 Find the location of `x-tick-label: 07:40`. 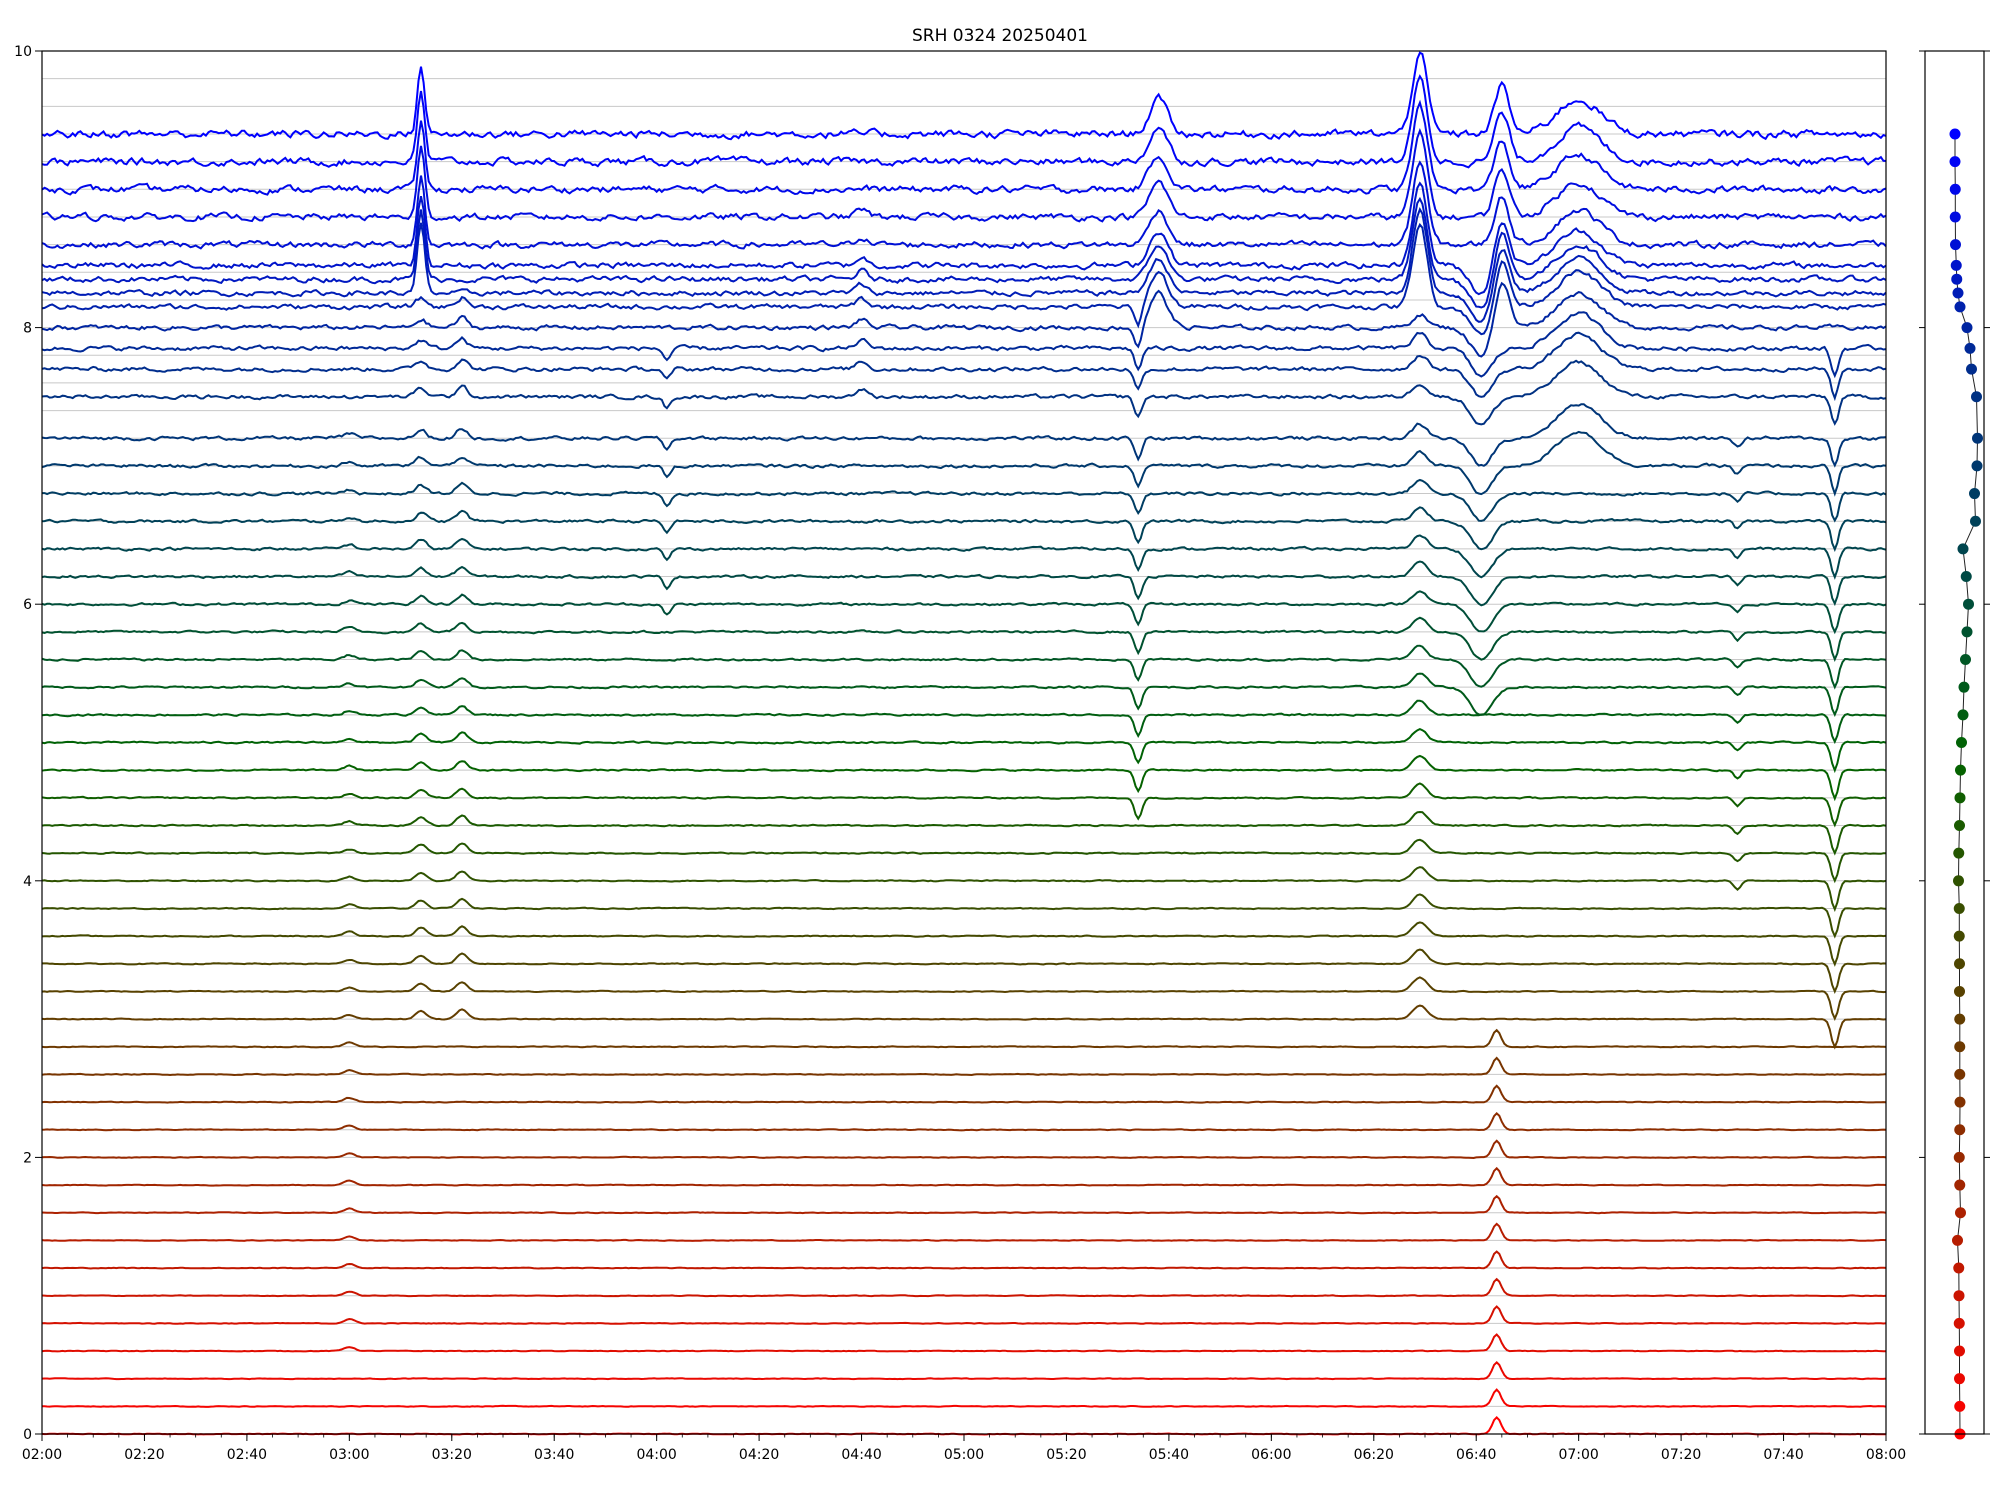

x-tick-label: 07:40 is located at coordinates (1783, 1455).